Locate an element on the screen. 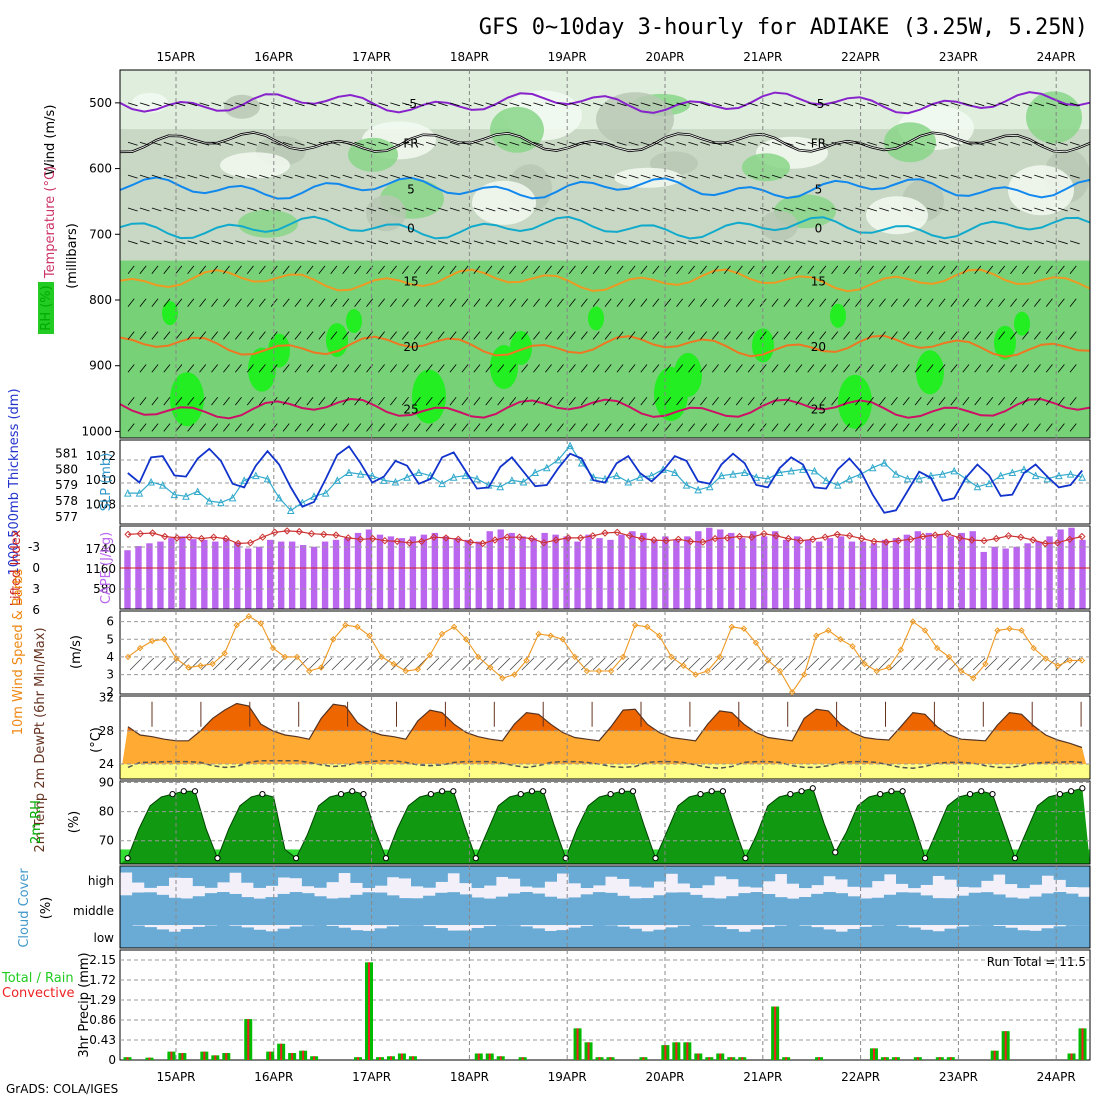 Image resolution: width=1100 pixels, height=1100 pixels. day-label-top: 17APR is located at coordinates (371, 57).